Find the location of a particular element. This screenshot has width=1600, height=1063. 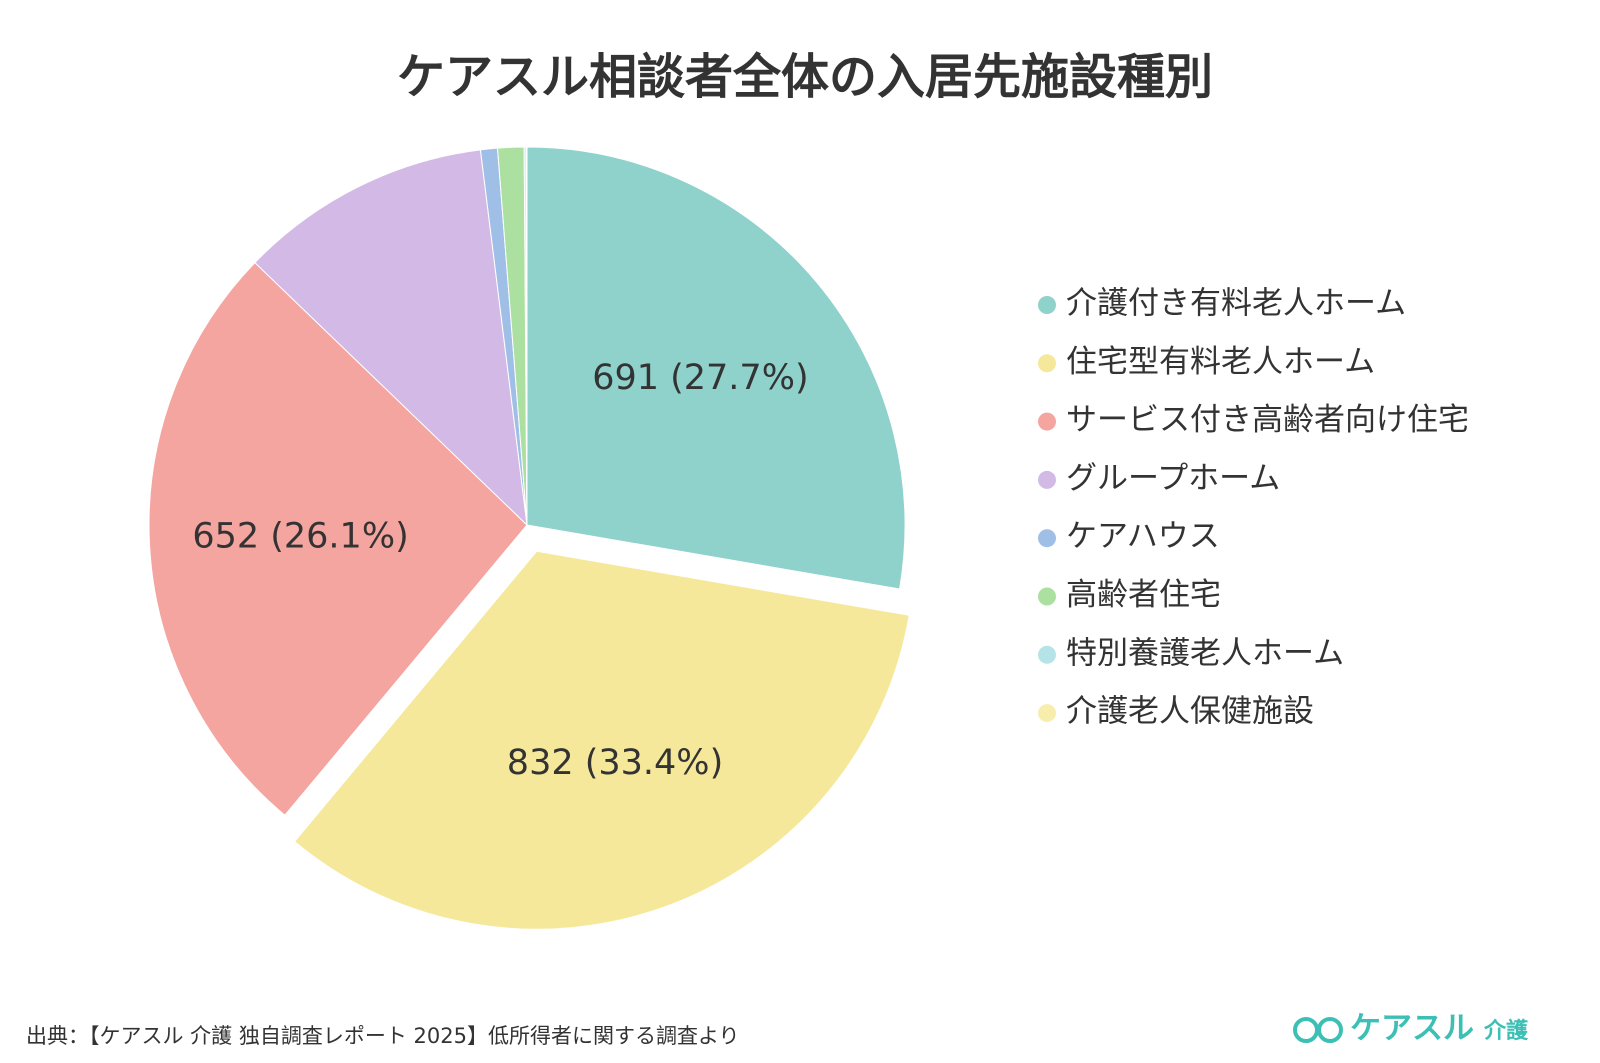

legend-label: ケアハウス is located at coordinates (1143, 537).